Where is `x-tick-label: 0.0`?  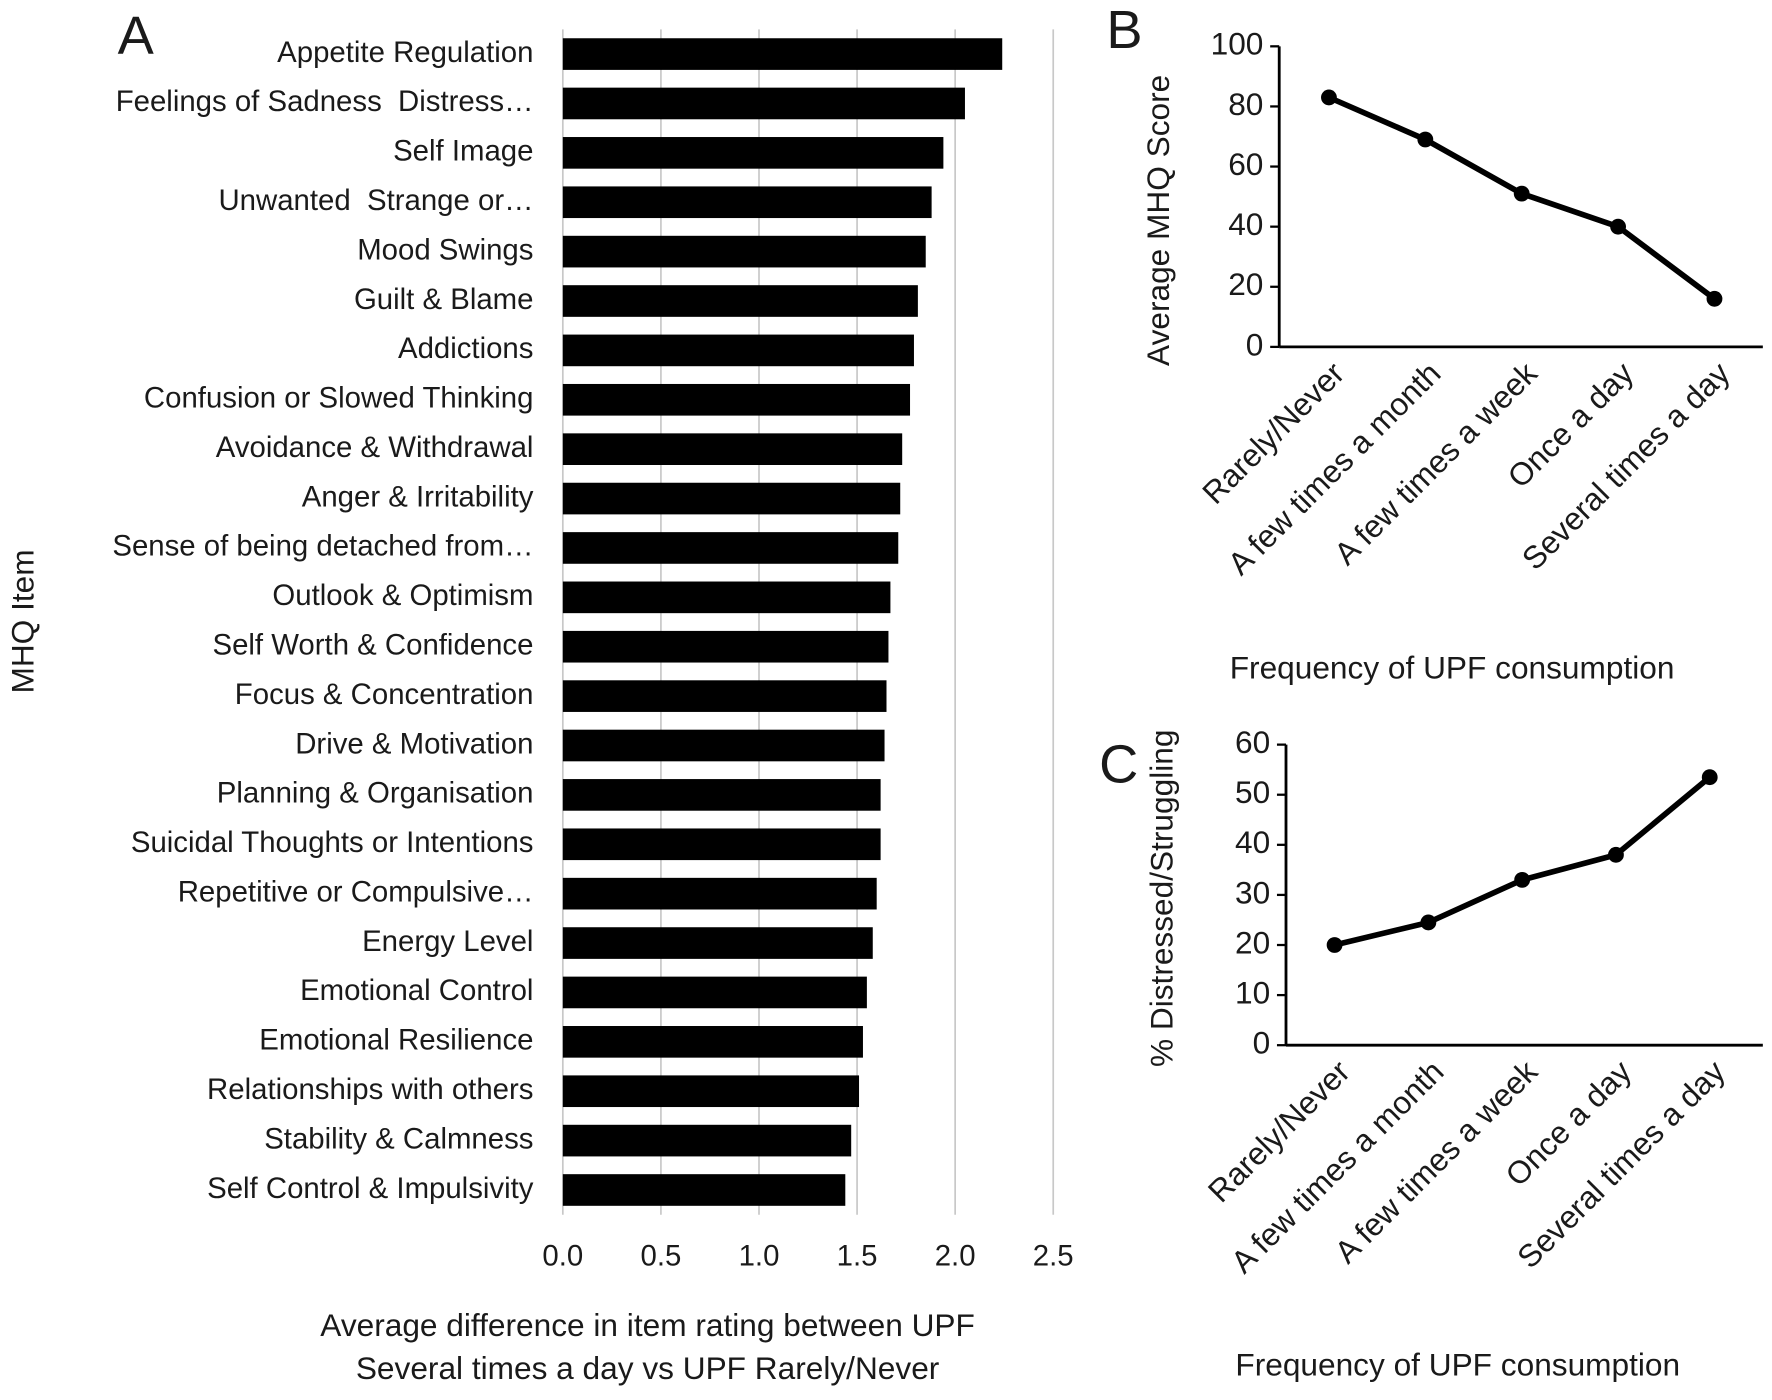
x-tick-label: 0.0 is located at coordinates (562, 1255).